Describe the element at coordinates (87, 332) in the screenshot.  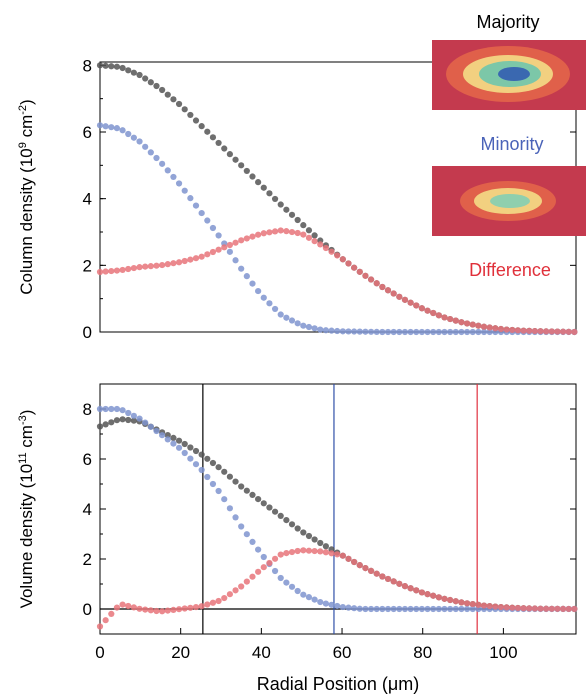
I see `ytick-label: 0` at that location.